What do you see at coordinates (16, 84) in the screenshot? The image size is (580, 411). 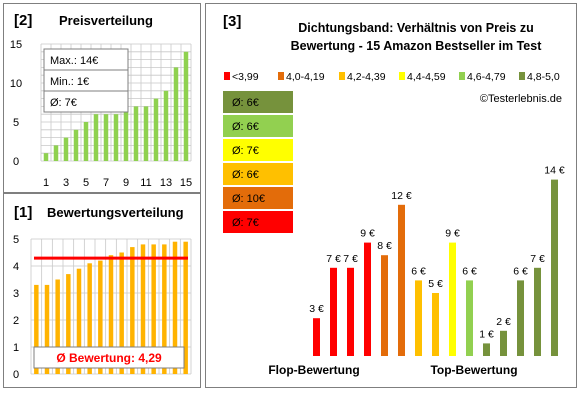 I see `y-tick-label: 10` at bounding box center [16, 84].